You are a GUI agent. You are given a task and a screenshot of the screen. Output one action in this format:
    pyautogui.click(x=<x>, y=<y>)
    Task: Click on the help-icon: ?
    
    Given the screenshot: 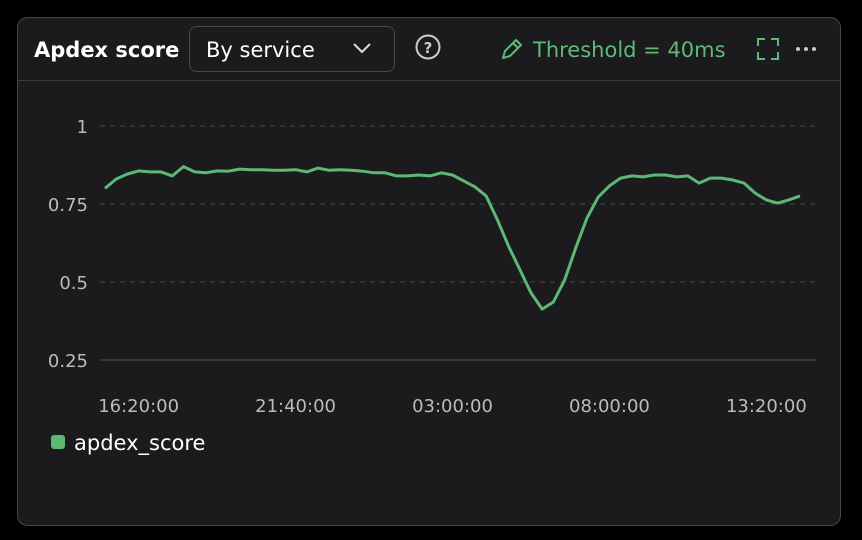 What is the action you would take?
    pyautogui.click(x=428, y=47)
    